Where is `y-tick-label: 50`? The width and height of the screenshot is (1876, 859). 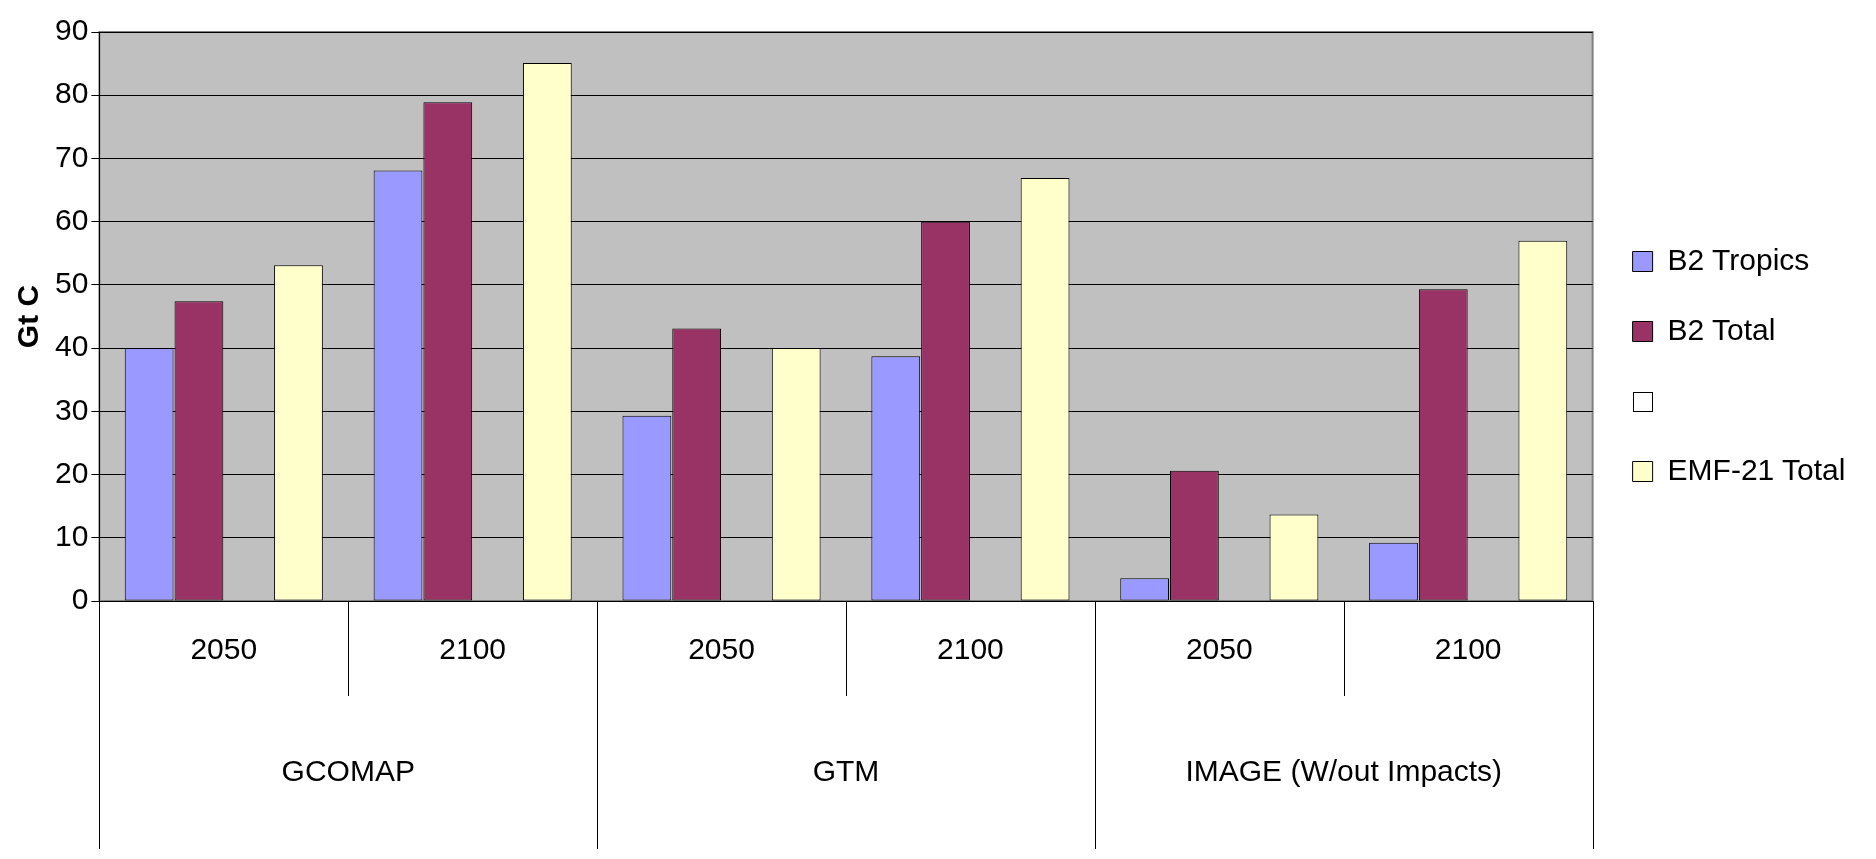
y-tick-label: 50 is located at coordinates (71, 283).